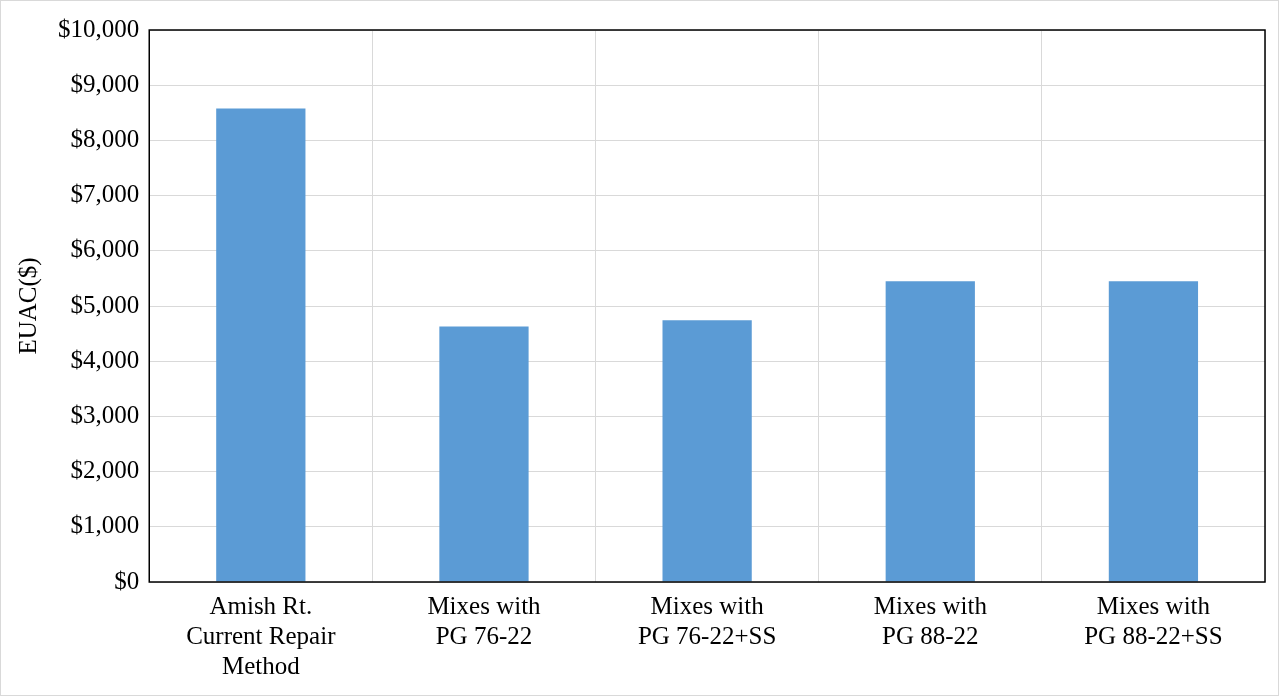  Describe the element at coordinates (484, 620) in the screenshot. I see `x-tick-label: Mixes with PG 76-22` at that location.